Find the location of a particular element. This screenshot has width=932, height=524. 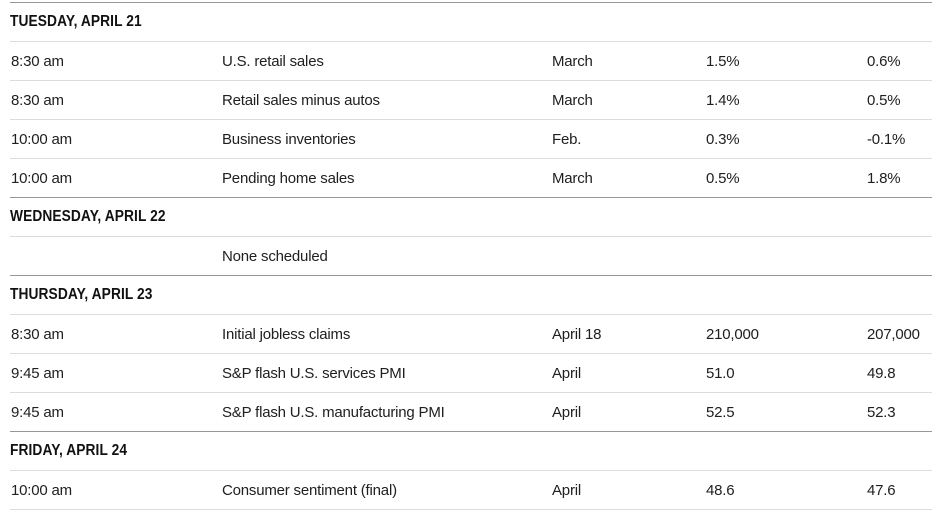

report-cell: Business inventories is located at coordinates (289, 139).